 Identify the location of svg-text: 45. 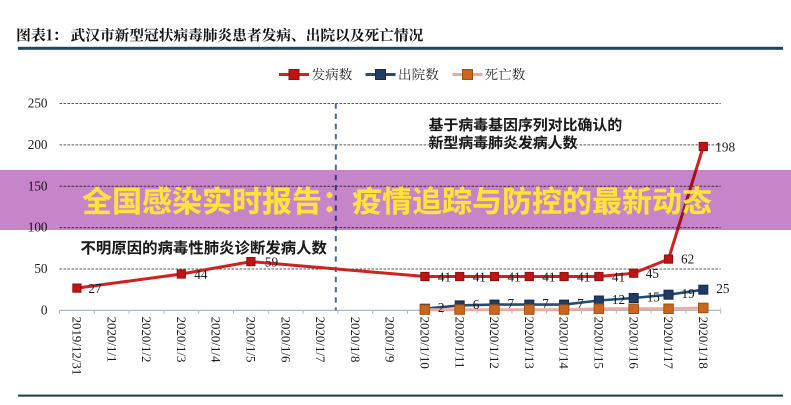
(653, 273).